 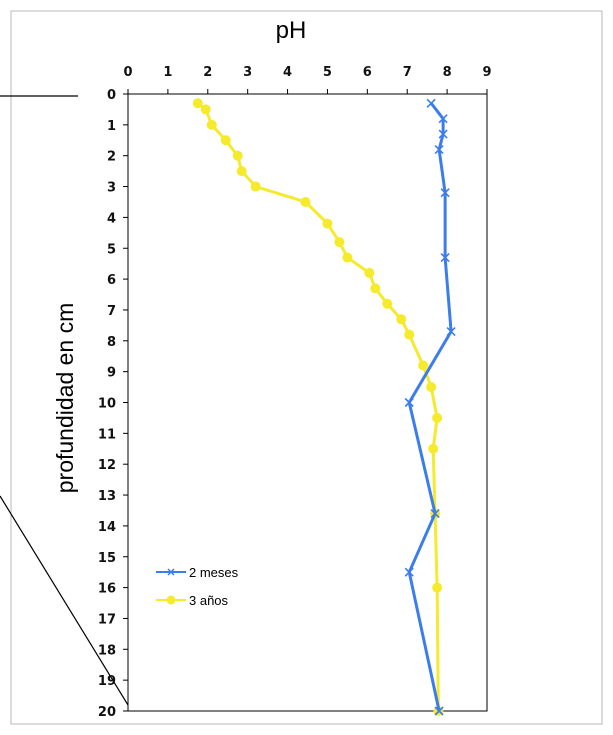 What do you see at coordinates (111, 373) in the screenshot?
I see `y-tick-label-9: 9` at bounding box center [111, 373].